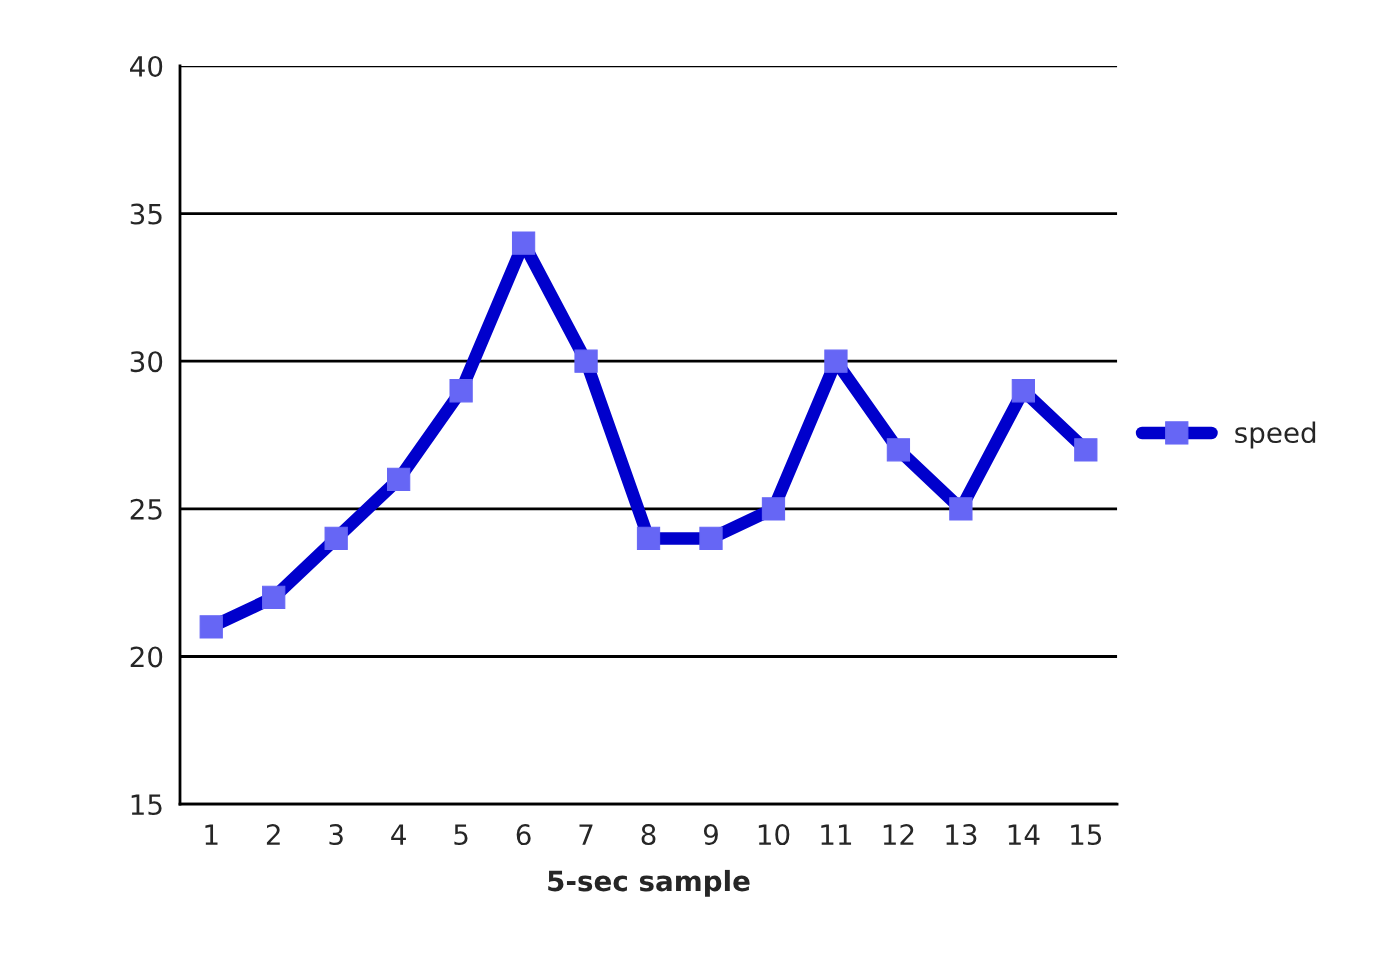 This screenshot has height=970, width=1374. Describe the element at coordinates (273, 834) in the screenshot. I see `x-tick-label: 2` at that location.